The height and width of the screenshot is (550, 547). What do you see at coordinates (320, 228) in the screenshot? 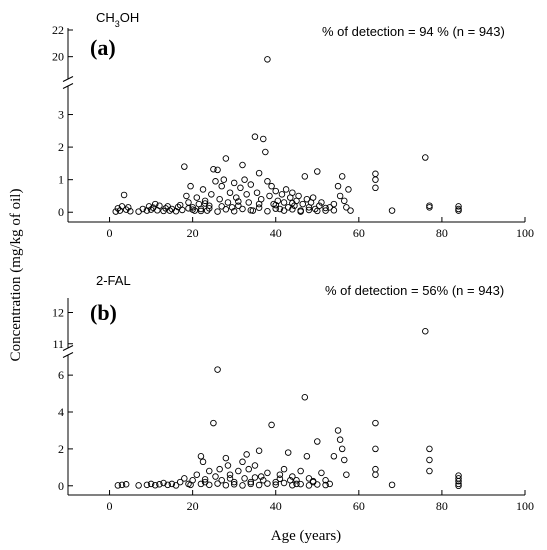
I see `x-ticks-a: 0 20 40 60 80 100` at bounding box center [320, 228].